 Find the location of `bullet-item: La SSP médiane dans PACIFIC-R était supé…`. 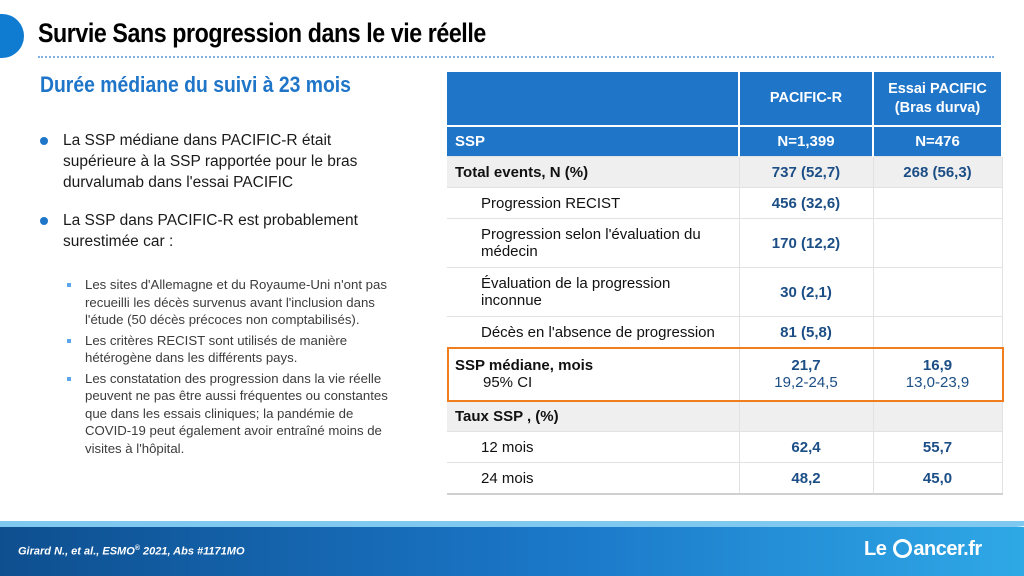

bullet-item: La SSP médiane dans PACIFIC-R était supé… is located at coordinates (220, 161).